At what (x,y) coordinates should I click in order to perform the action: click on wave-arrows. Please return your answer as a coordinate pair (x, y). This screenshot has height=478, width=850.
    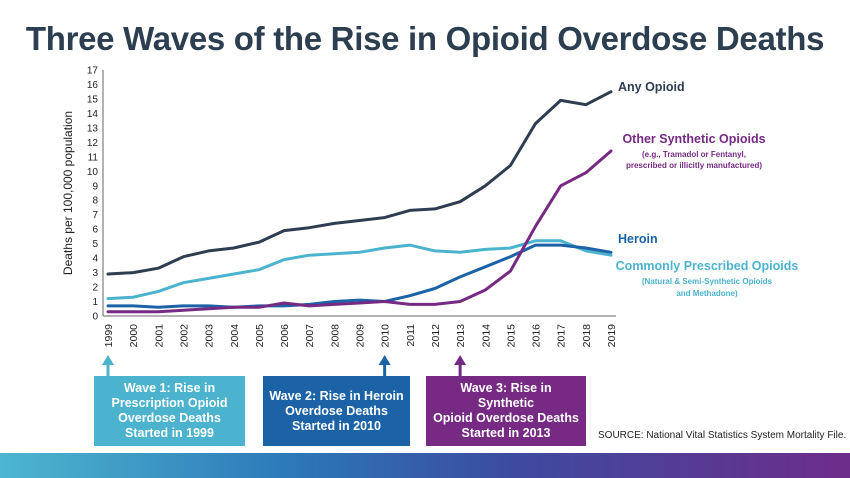
    Looking at the image, I should click on (284, 365).